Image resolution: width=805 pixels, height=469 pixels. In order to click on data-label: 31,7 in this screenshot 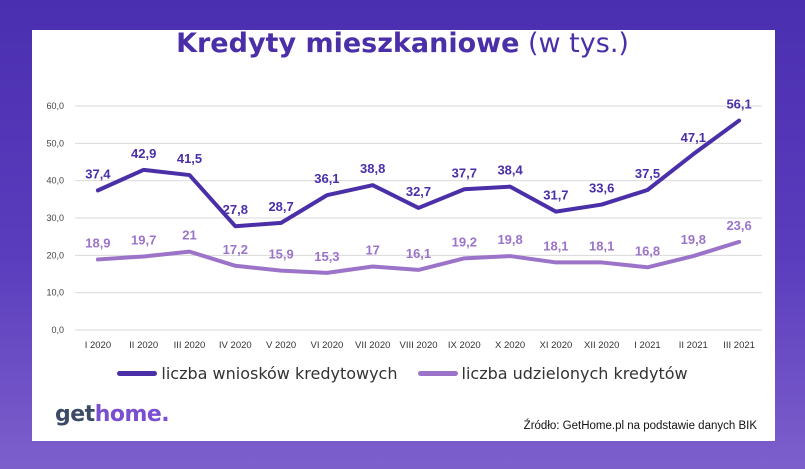, I will do `click(555, 195)`.